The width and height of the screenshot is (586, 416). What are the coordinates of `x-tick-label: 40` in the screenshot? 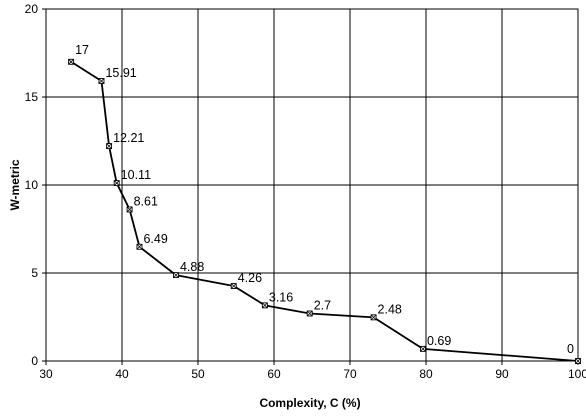 It's located at (122, 374).